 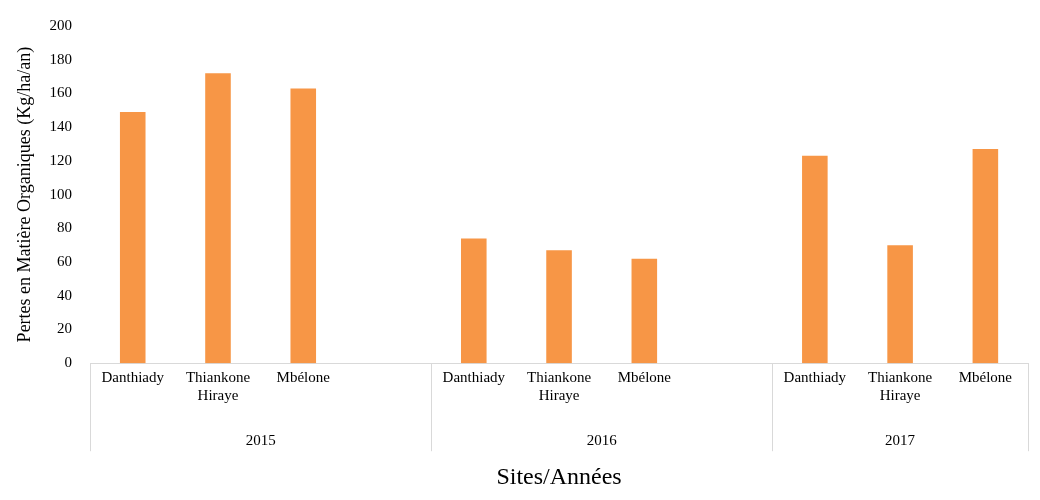 I want to click on y-tick-label: 200, so click(x=61, y=24).